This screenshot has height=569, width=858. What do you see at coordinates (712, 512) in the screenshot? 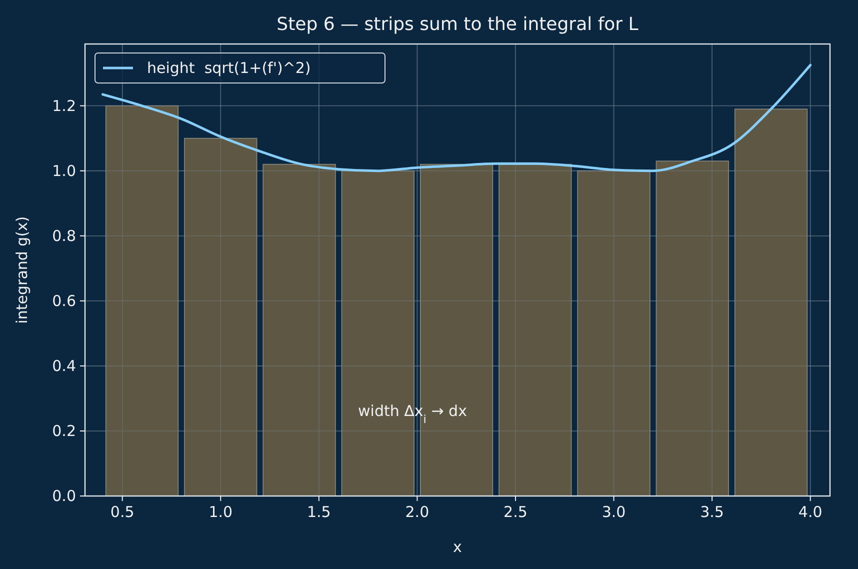
I see `x-tick-label: 3.5` at bounding box center [712, 512].